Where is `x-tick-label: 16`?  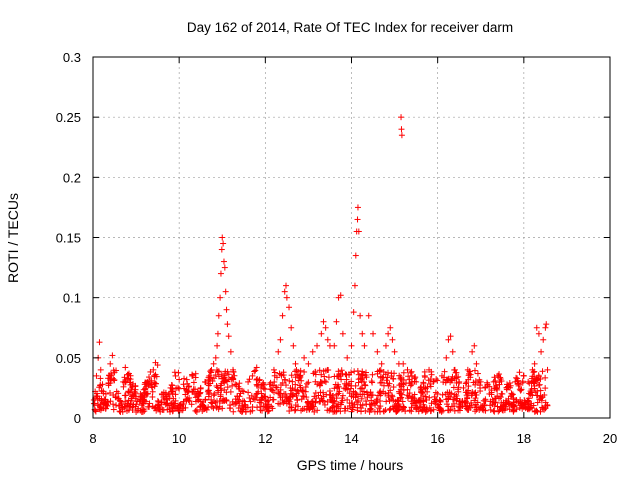
x-tick-label: 16 is located at coordinates (437, 438).